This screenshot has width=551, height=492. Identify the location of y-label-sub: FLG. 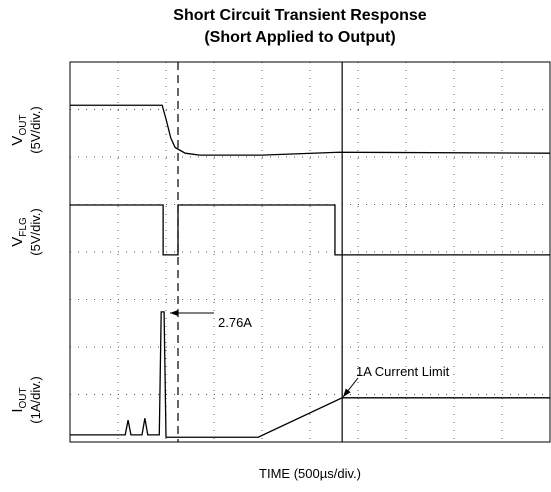
(23, 227).